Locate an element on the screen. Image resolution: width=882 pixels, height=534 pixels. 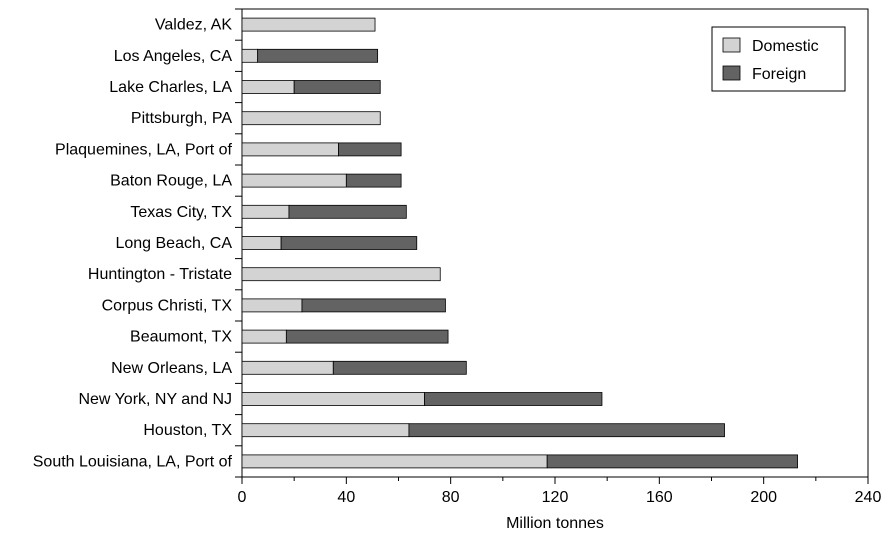
category-label-south-louisiana-la-port-of: South Louisiana, LA, Port of is located at coordinates (133, 461).